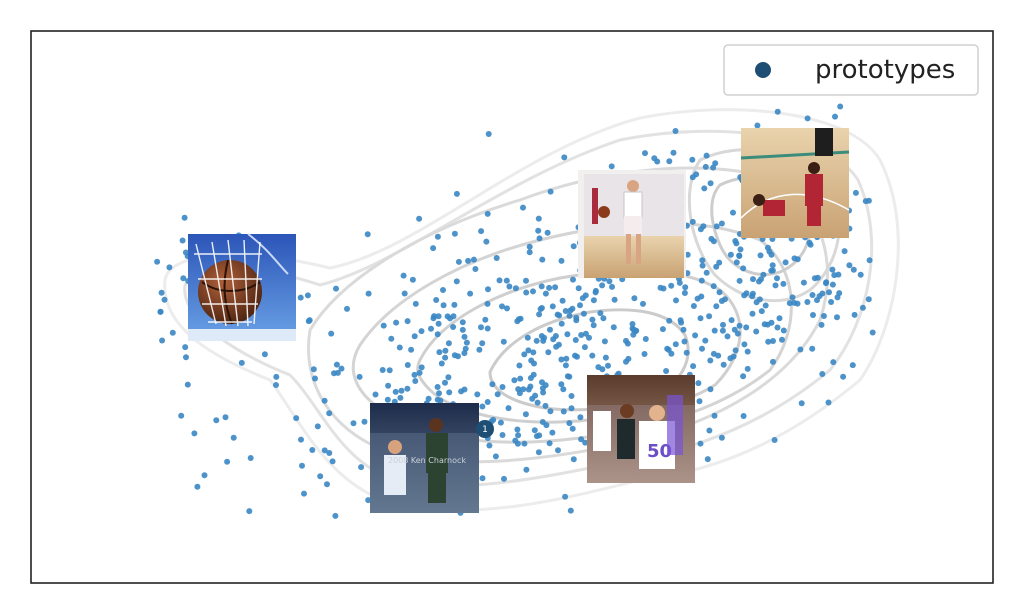 The image size is (1024, 614). Describe the element at coordinates (424, 458) in the screenshot. I see `prototype-shot-block: 2008 Ken Charnock` at that location.